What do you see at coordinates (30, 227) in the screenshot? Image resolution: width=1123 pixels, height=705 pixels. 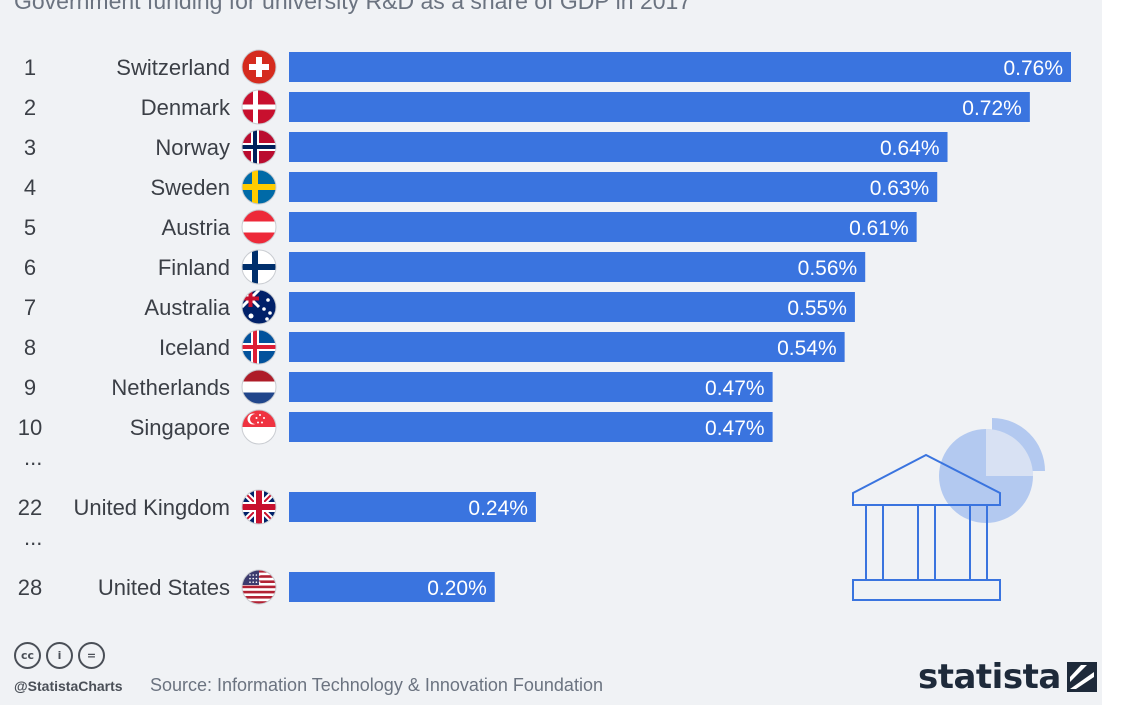 I see `rank-label: 5` at bounding box center [30, 227].